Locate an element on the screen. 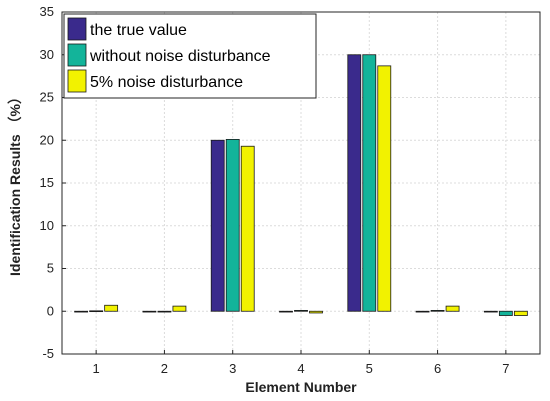 Image resolution: width=550 pixels, height=401 pixels. y-tick-label: 15 is located at coordinates (47, 182).